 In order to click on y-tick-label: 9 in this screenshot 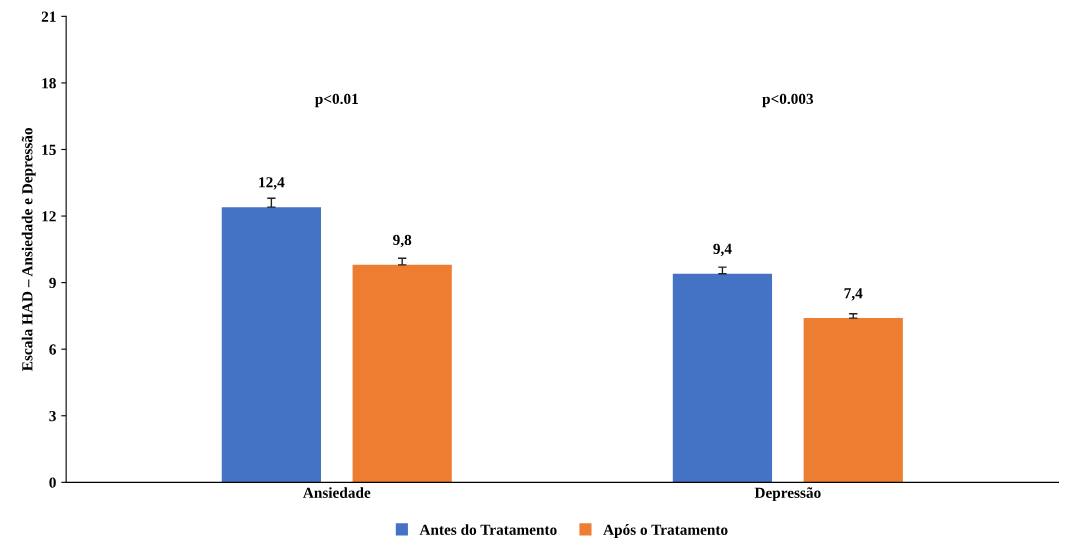, I will do `click(52, 283)`.